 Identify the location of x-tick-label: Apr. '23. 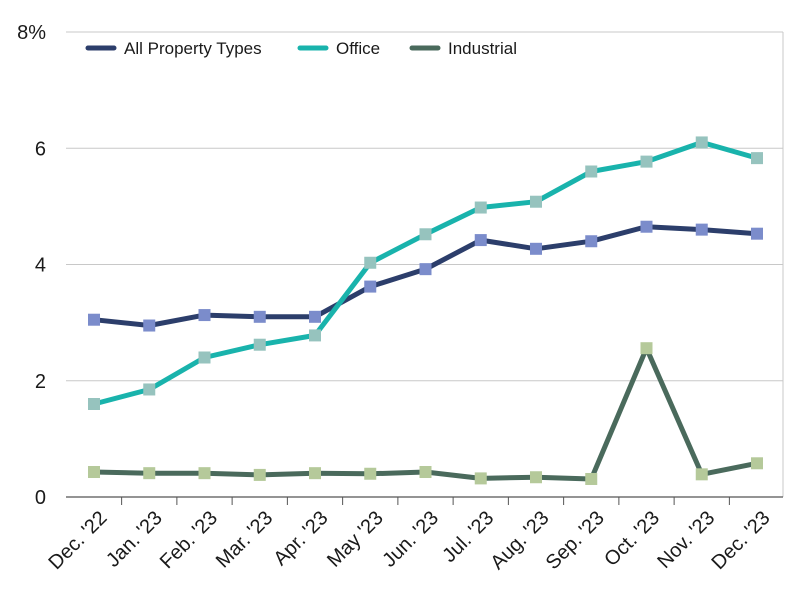
(300, 538).